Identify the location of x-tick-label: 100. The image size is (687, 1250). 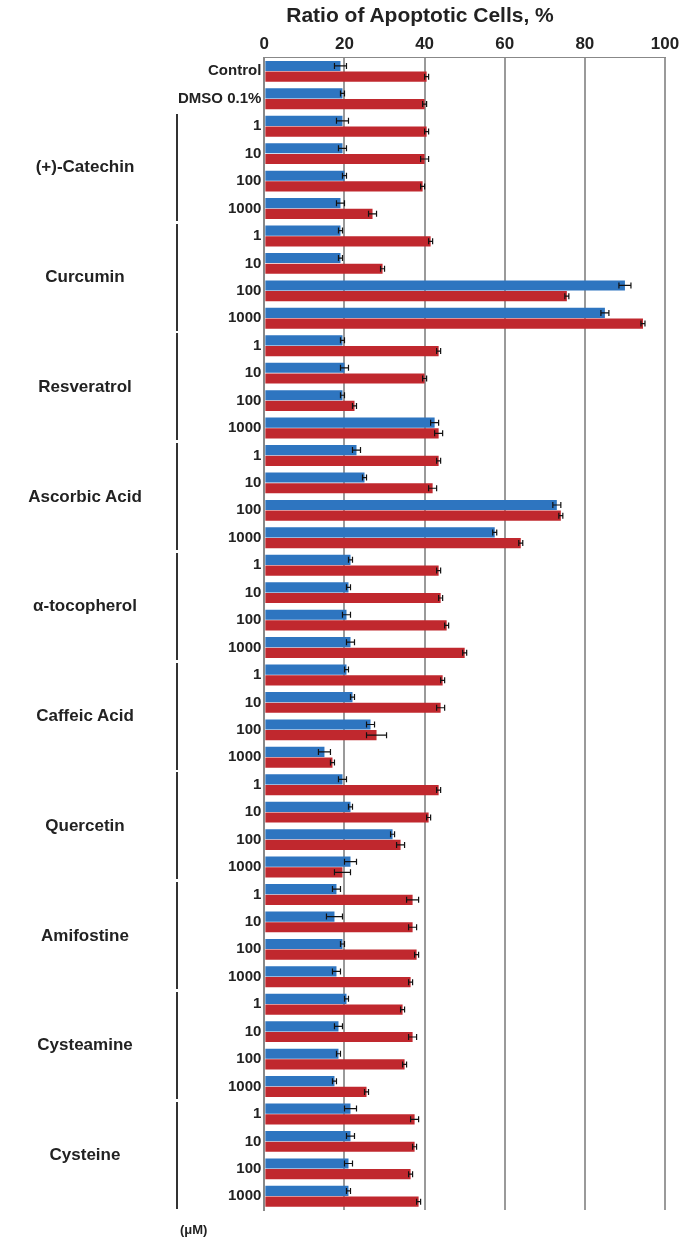
(665, 44).